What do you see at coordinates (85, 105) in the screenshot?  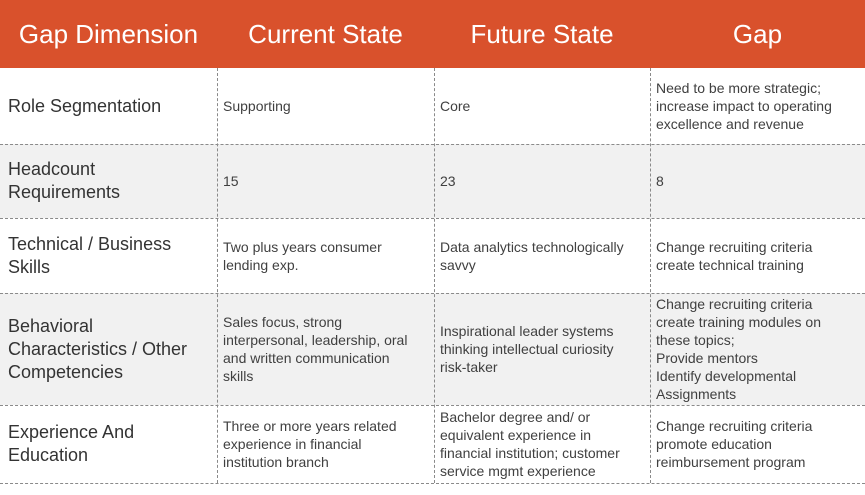 I see `row-dimension: Role Segmentation` at bounding box center [85, 105].